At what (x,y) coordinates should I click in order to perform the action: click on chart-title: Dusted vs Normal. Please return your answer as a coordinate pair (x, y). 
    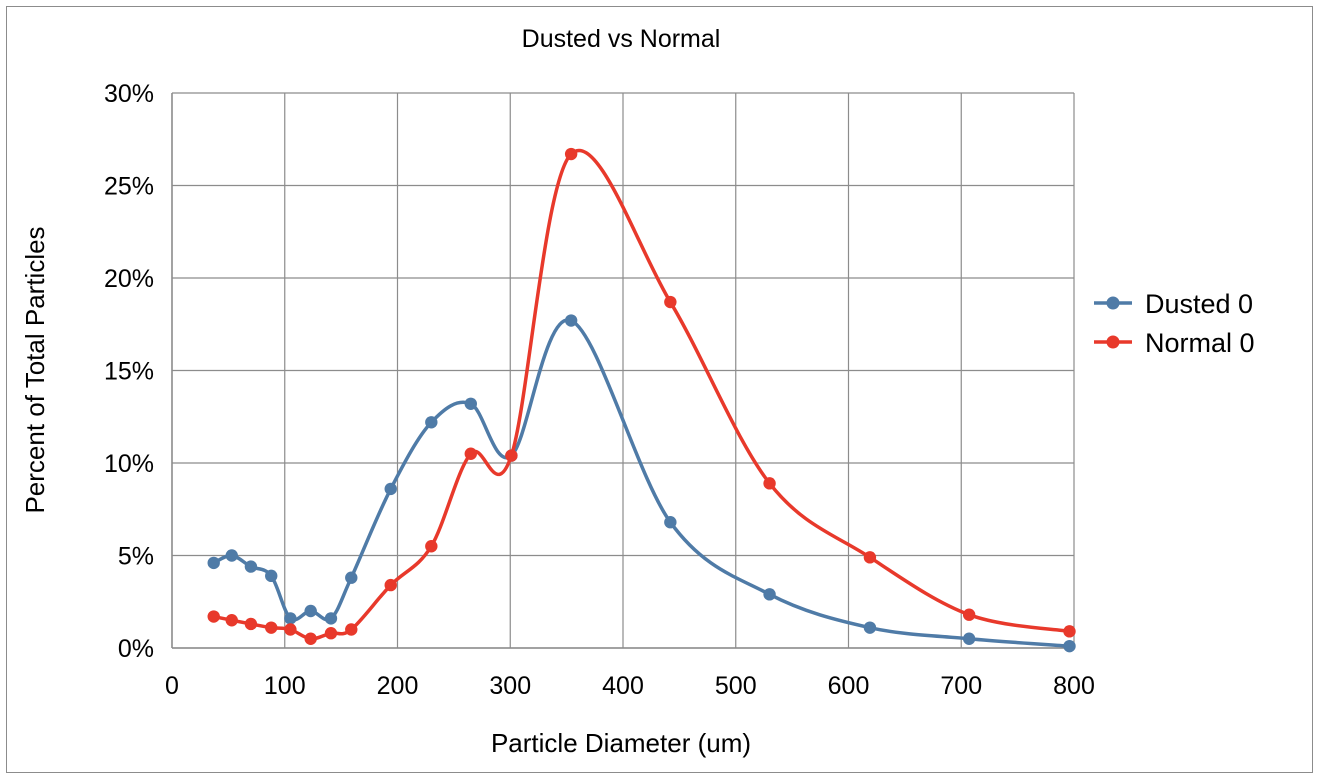
    Looking at the image, I should click on (621, 39).